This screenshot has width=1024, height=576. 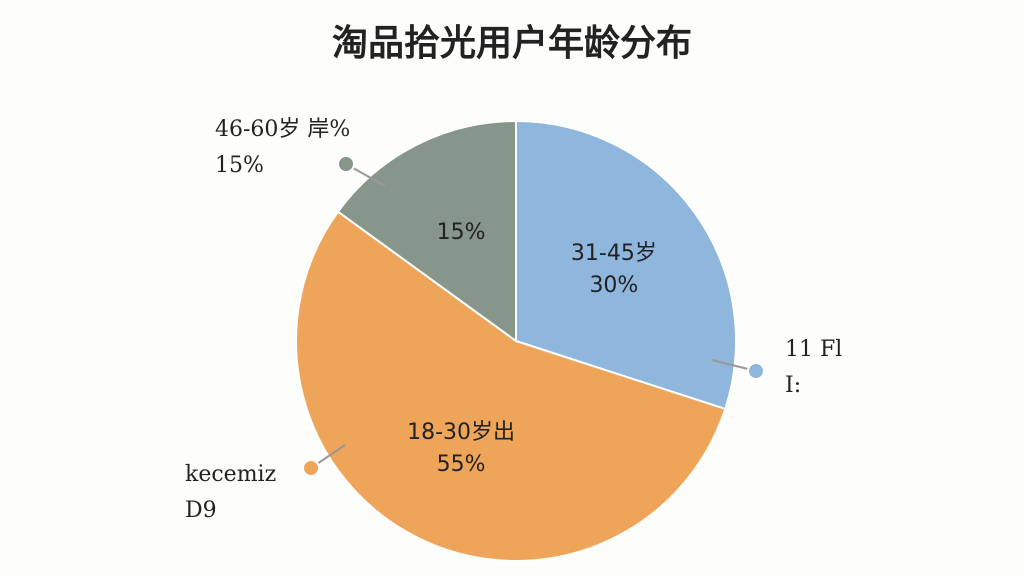 I want to click on chart-title: 淘品拾光用户年龄分布, so click(x=512, y=43).